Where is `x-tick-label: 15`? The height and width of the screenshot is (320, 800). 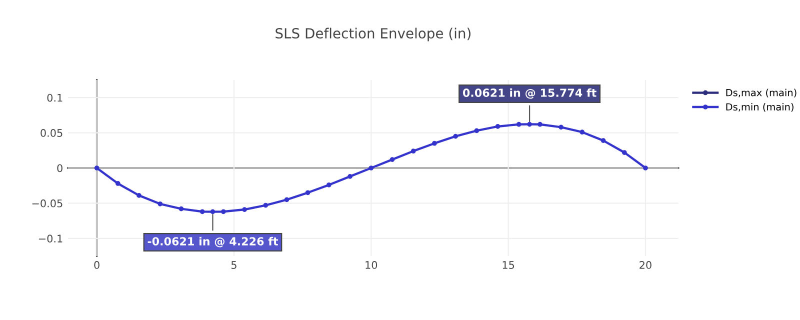
x-tick-label: 15 is located at coordinates (508, 265).